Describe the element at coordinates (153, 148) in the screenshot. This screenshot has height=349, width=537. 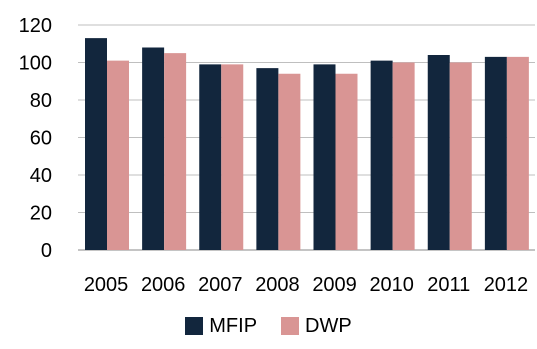
I see `bar-mfip-2006` at that location.